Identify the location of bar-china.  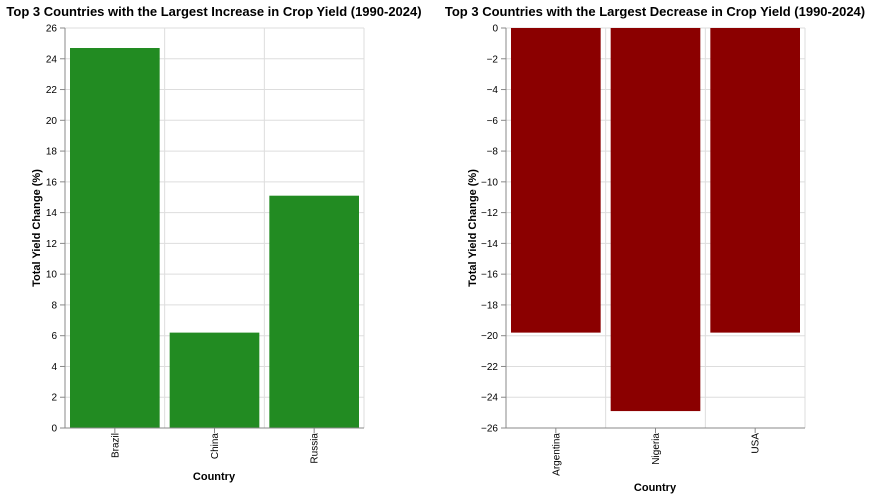
(214, 380).